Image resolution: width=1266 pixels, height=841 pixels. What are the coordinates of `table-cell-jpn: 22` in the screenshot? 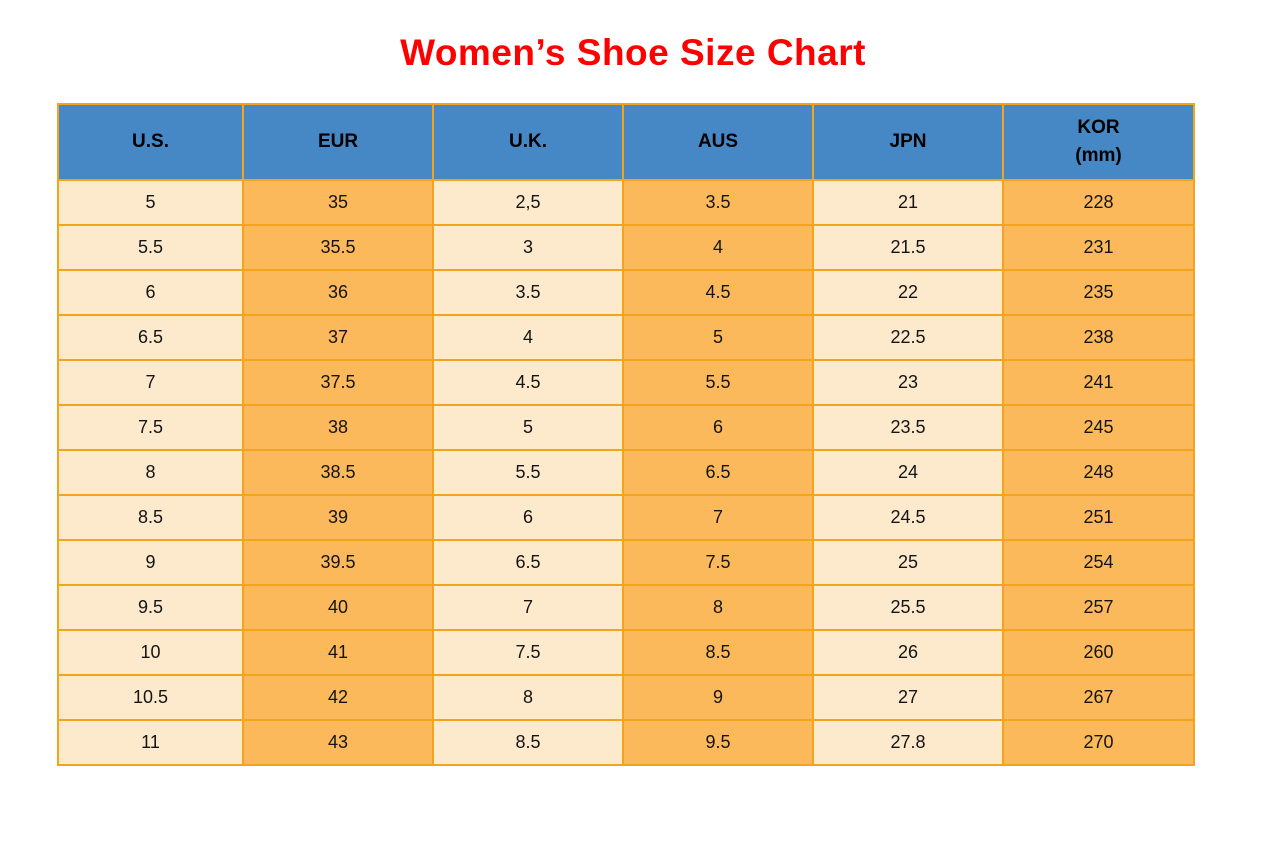 It's located at (908, 292).